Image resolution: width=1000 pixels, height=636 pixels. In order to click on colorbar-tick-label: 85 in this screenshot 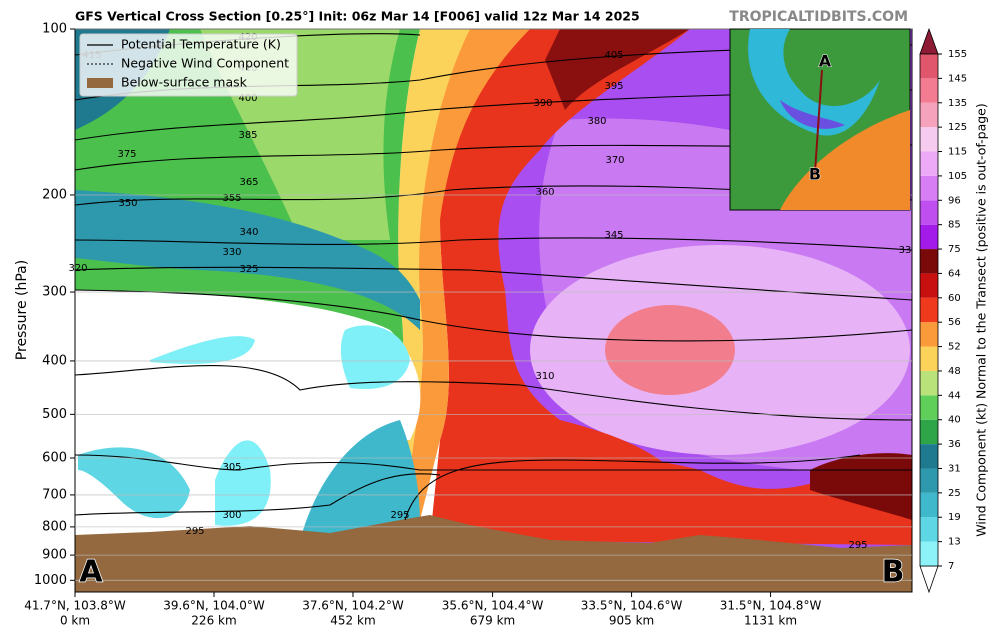, I will do `click(954, 225)`.